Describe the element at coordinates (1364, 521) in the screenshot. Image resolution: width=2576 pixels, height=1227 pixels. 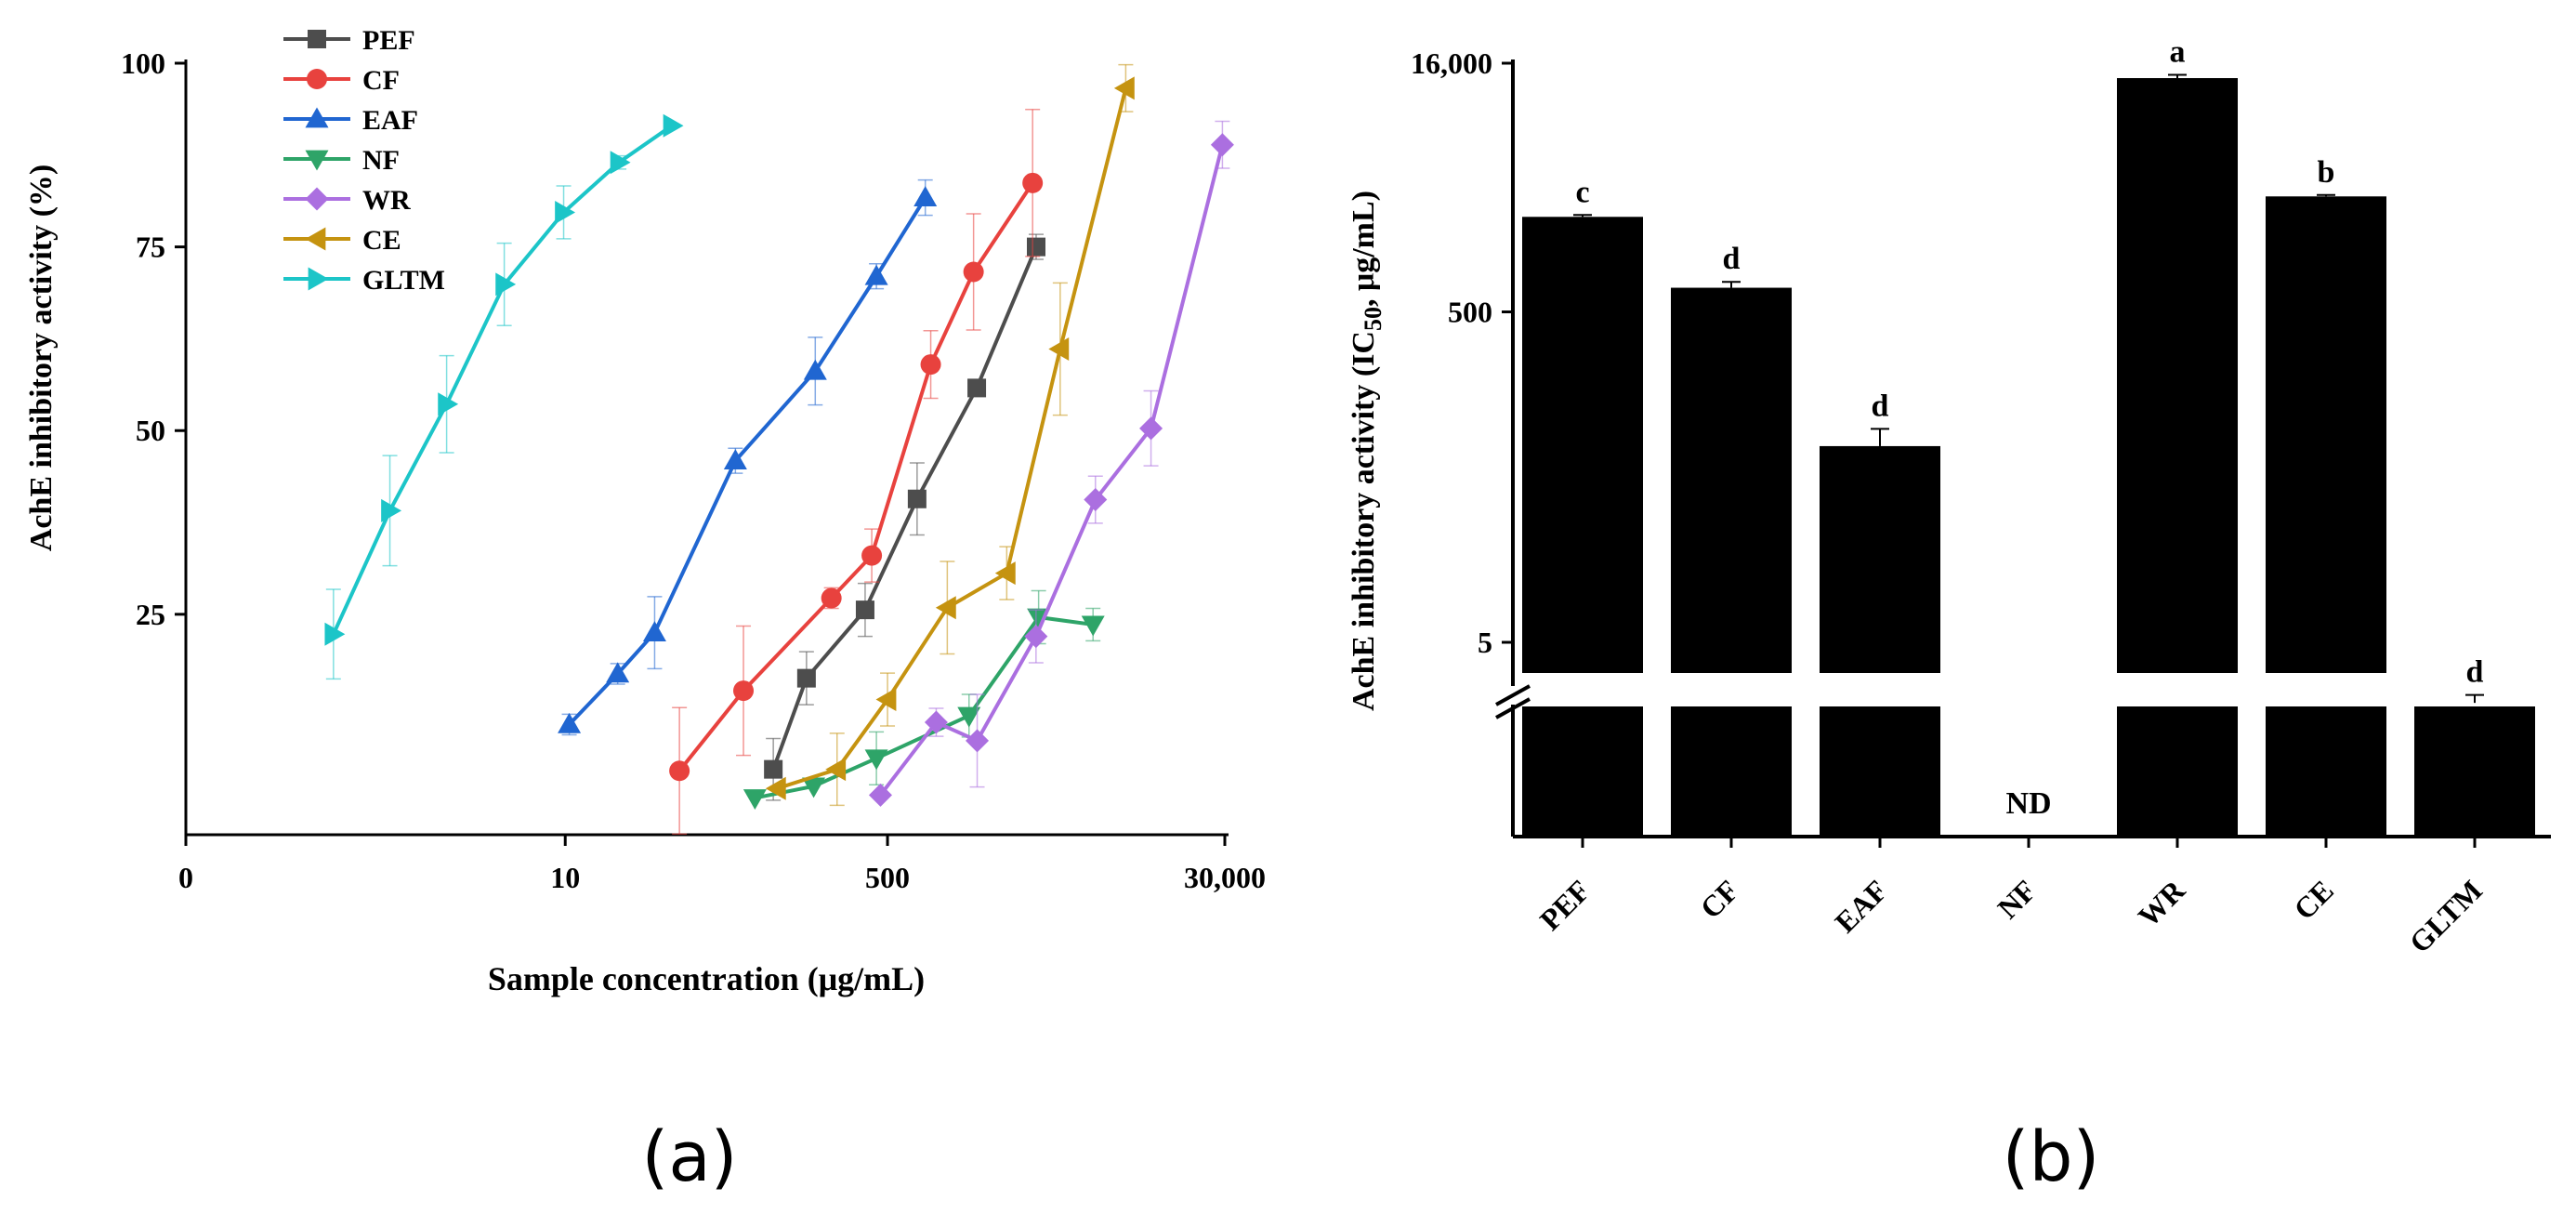
I see `y-axis-title-part: AchE inhibitory activity (IC` at that location.